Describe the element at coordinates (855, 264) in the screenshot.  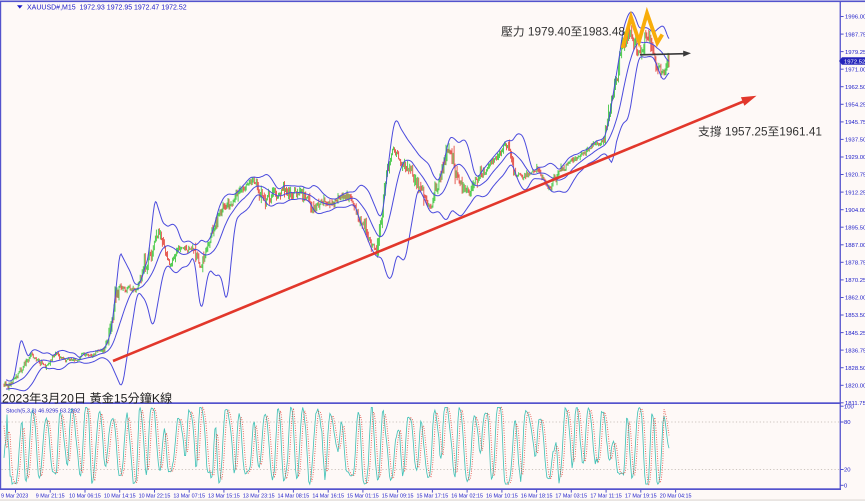
I see `svg-text: 1878.75` at that location.